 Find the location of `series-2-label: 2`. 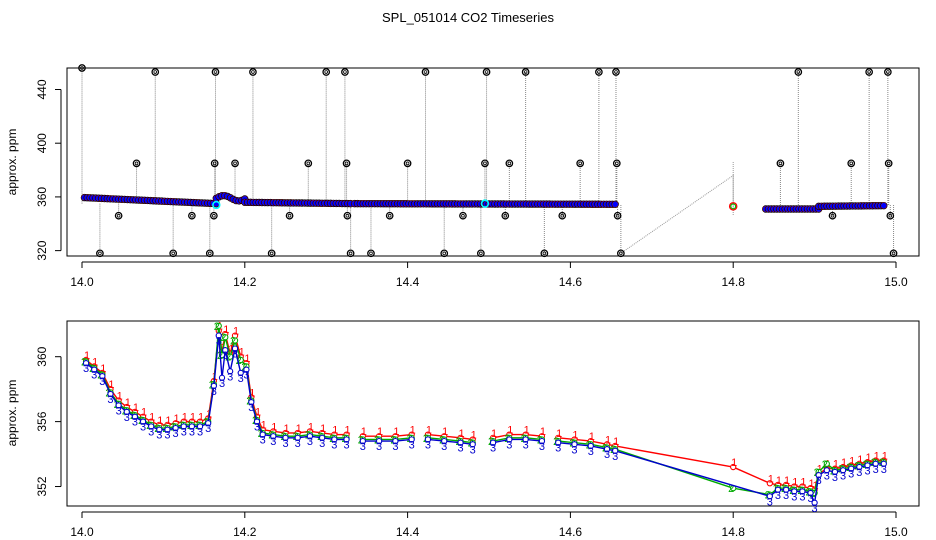

series-2-label: 2 is located at coordinates (825, 465).